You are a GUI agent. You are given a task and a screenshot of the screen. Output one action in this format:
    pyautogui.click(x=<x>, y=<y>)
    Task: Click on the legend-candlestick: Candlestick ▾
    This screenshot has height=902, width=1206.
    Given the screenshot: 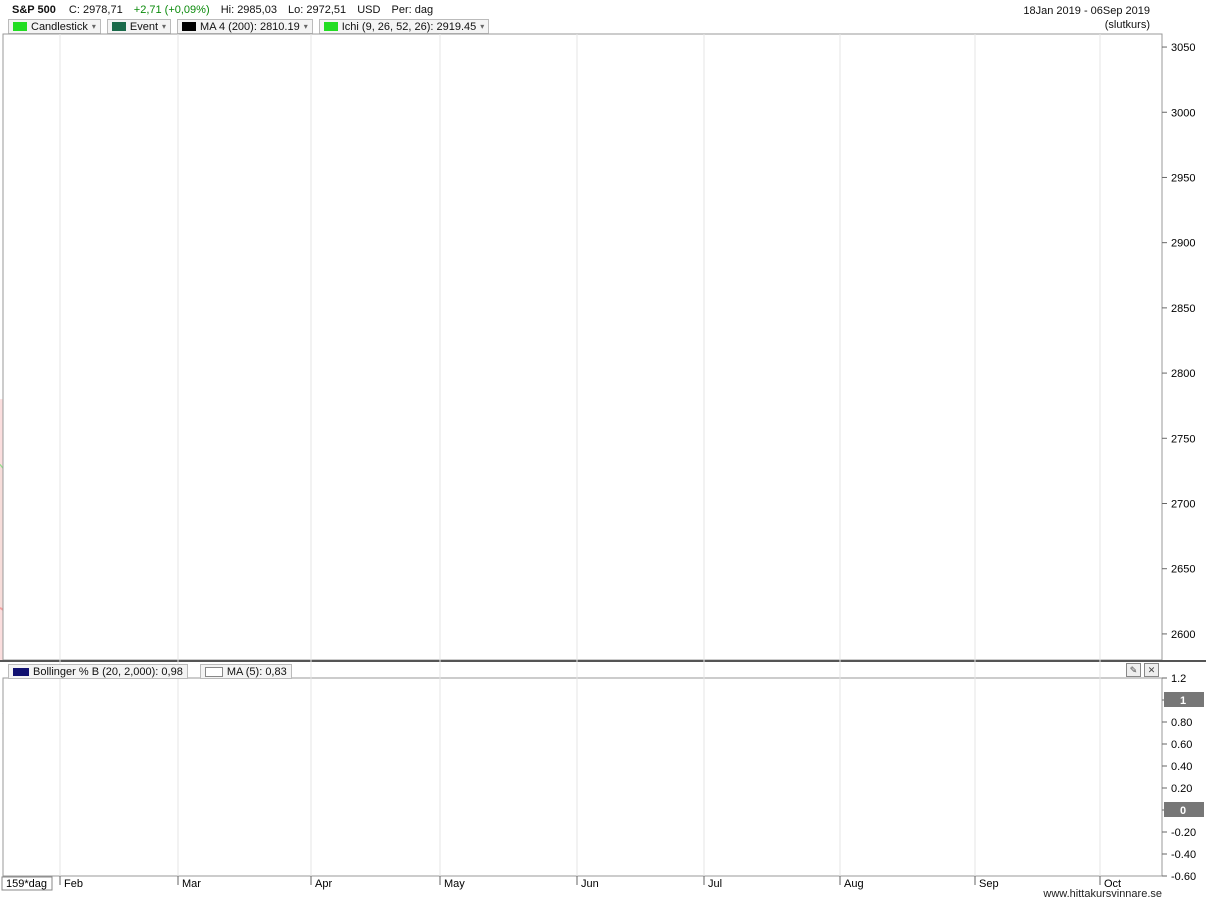 What is the action you would take?
    pyautogui.click(x=54, y=26)
    